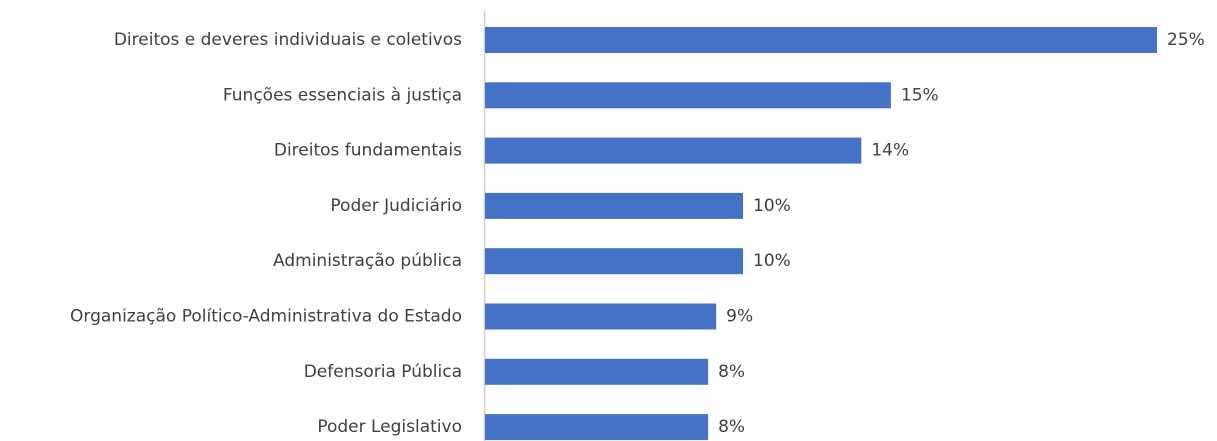  I want to click on category-label: Funções essenciais à justiça, so click(342, 95).